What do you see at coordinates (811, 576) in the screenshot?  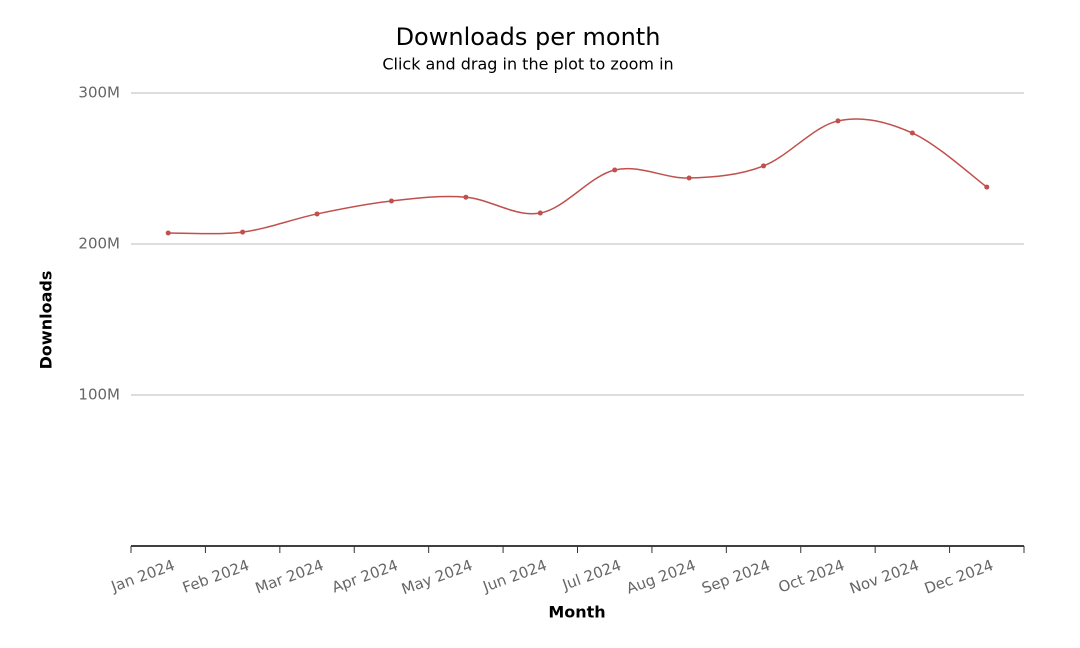 I see `x-tick-label: Oct 2024` at bounding box center [811, 576].